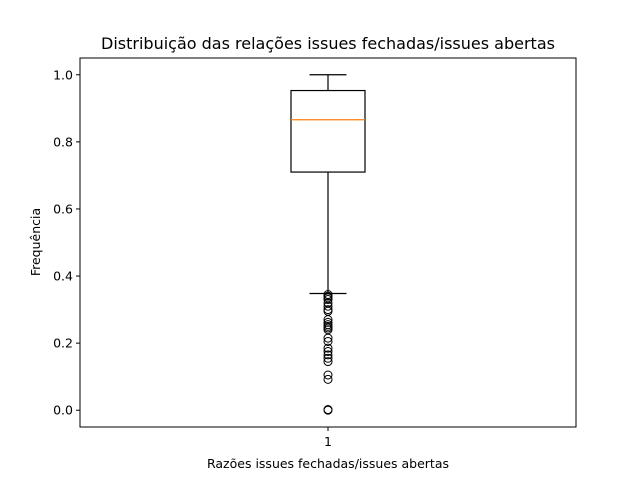  Describe the element at coordinates (63, 141) in the screenshot. I see `y-tick-label: 0.8` at that location.